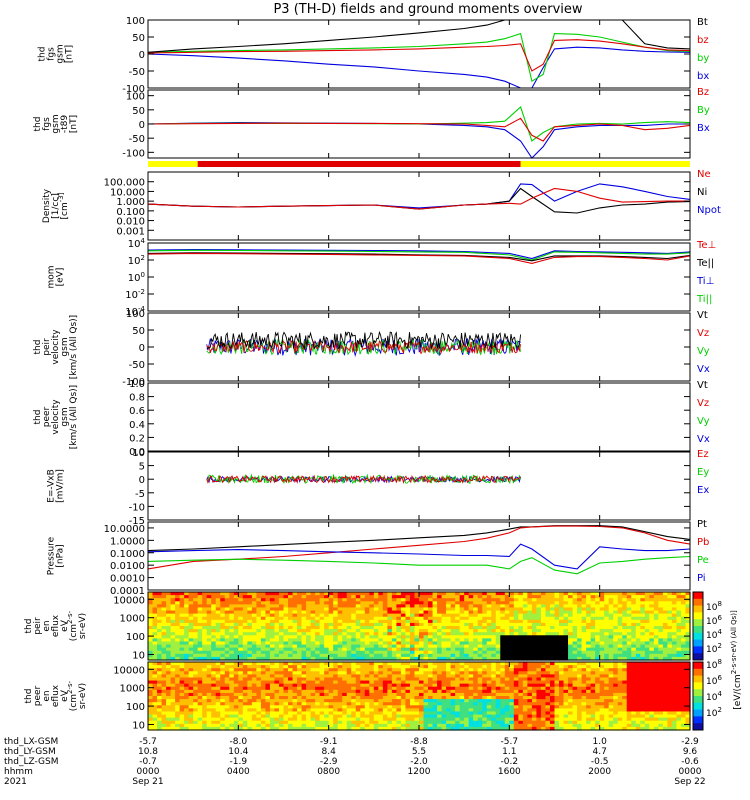 The image size is (750, 800). What do you see at coordinates (137, 398) in the screenshot?
I see `y-tick-label: 0.8` at bounding box center [137, 398].